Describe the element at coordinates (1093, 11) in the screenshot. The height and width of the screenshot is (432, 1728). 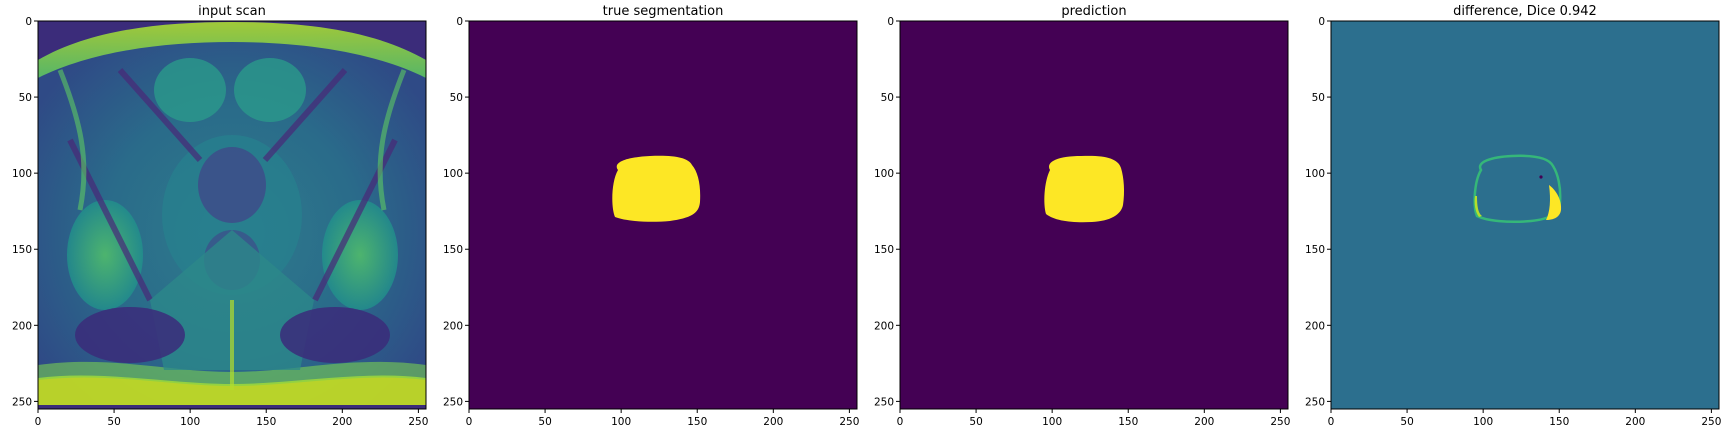
I see `panel-title-pred: prediction` at that location.